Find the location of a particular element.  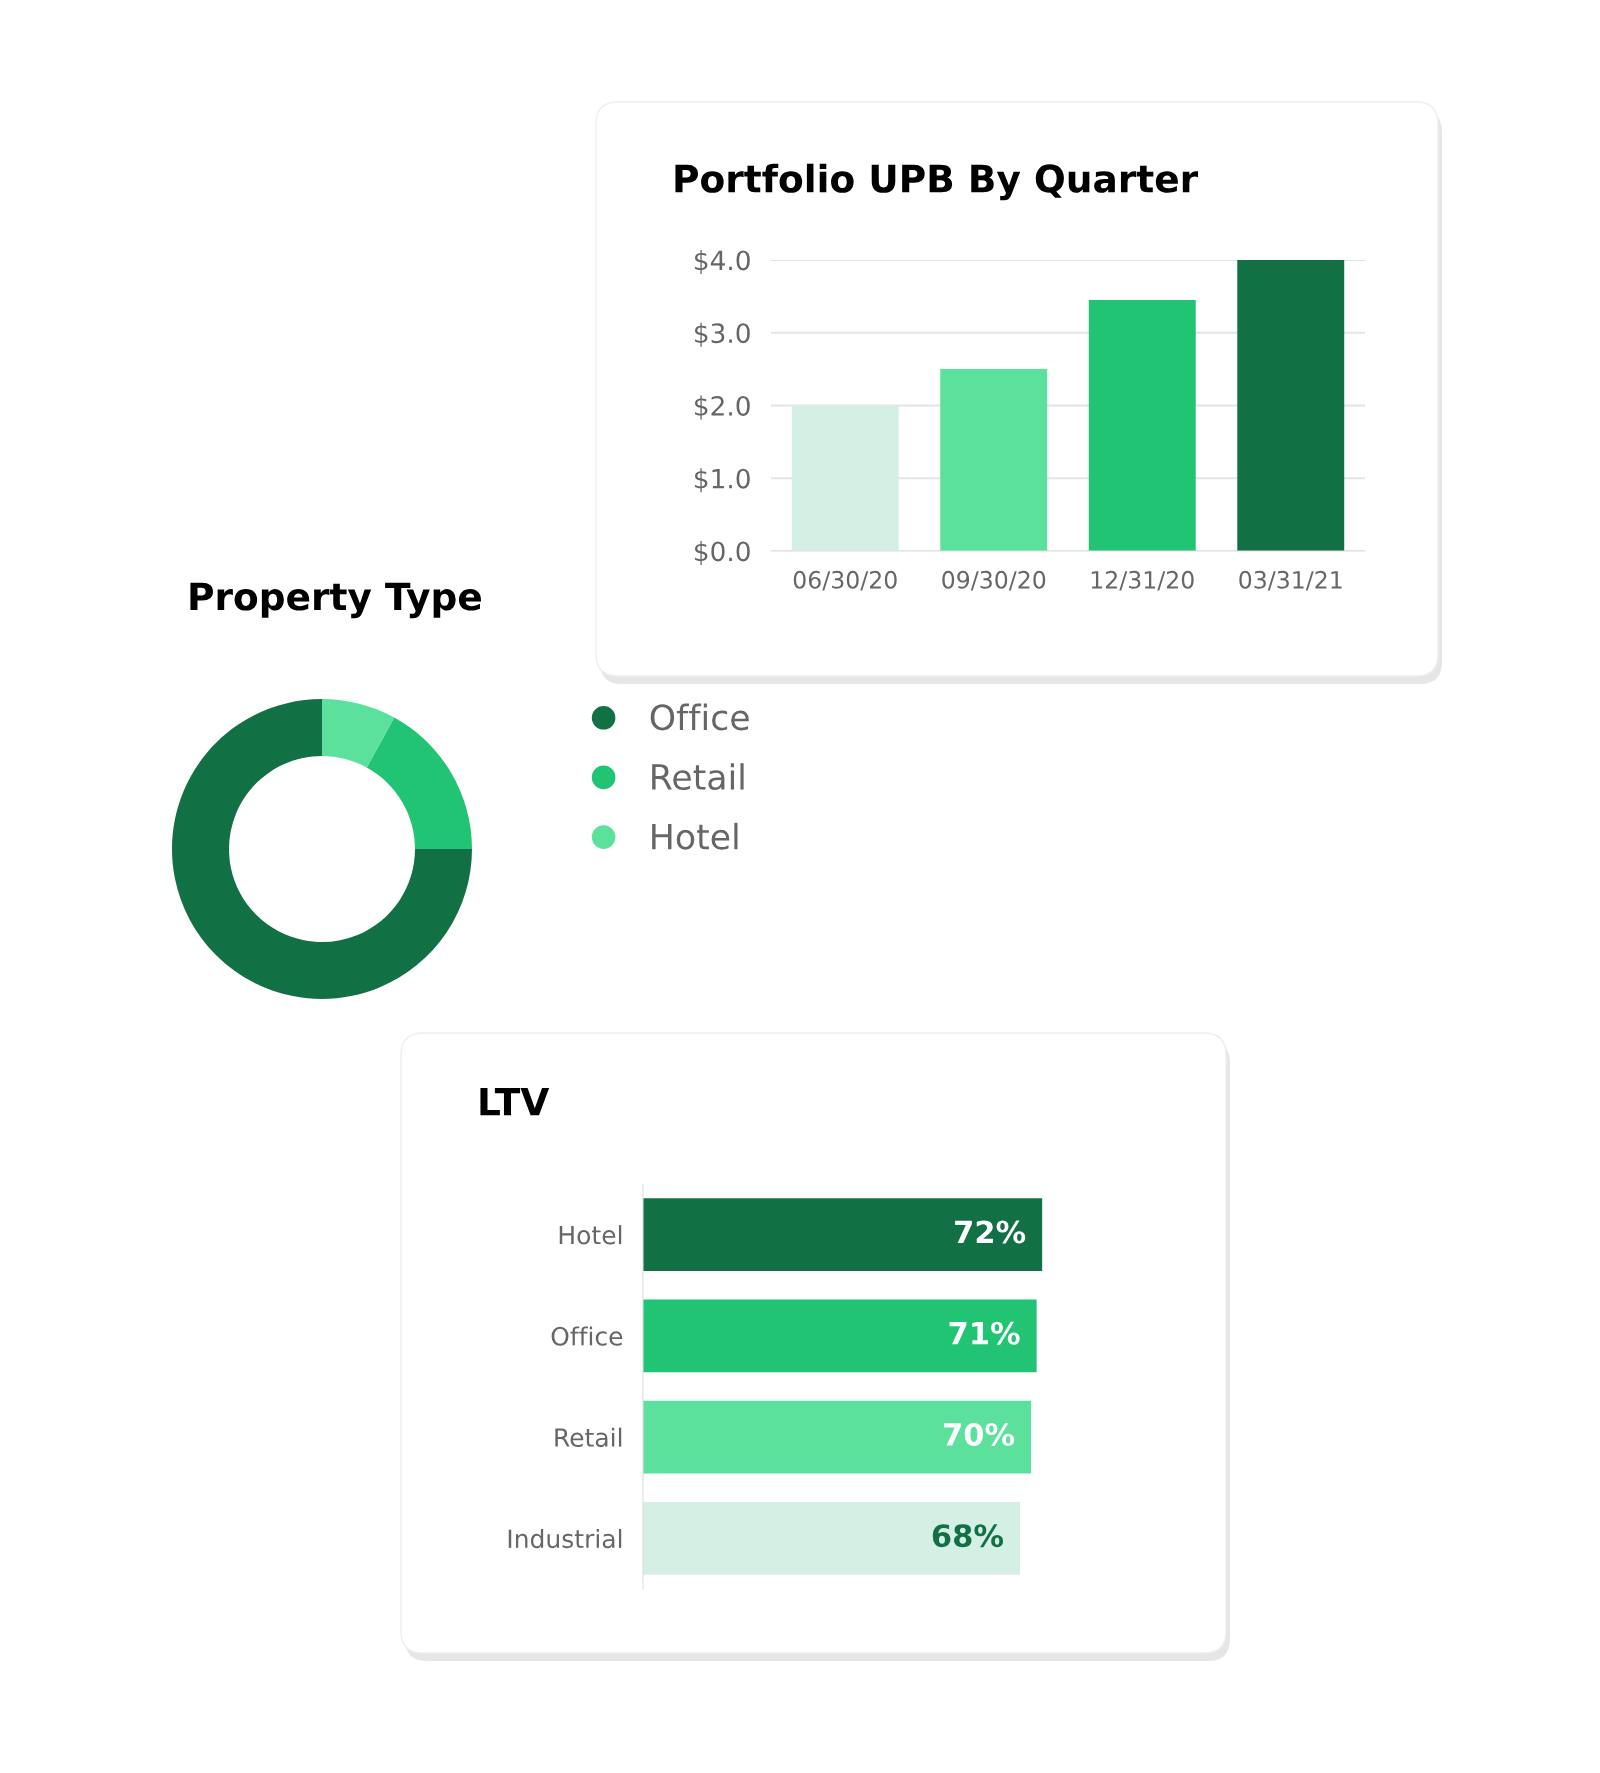

y-tick-label: $2.0 is located at coordinates (722, 407).